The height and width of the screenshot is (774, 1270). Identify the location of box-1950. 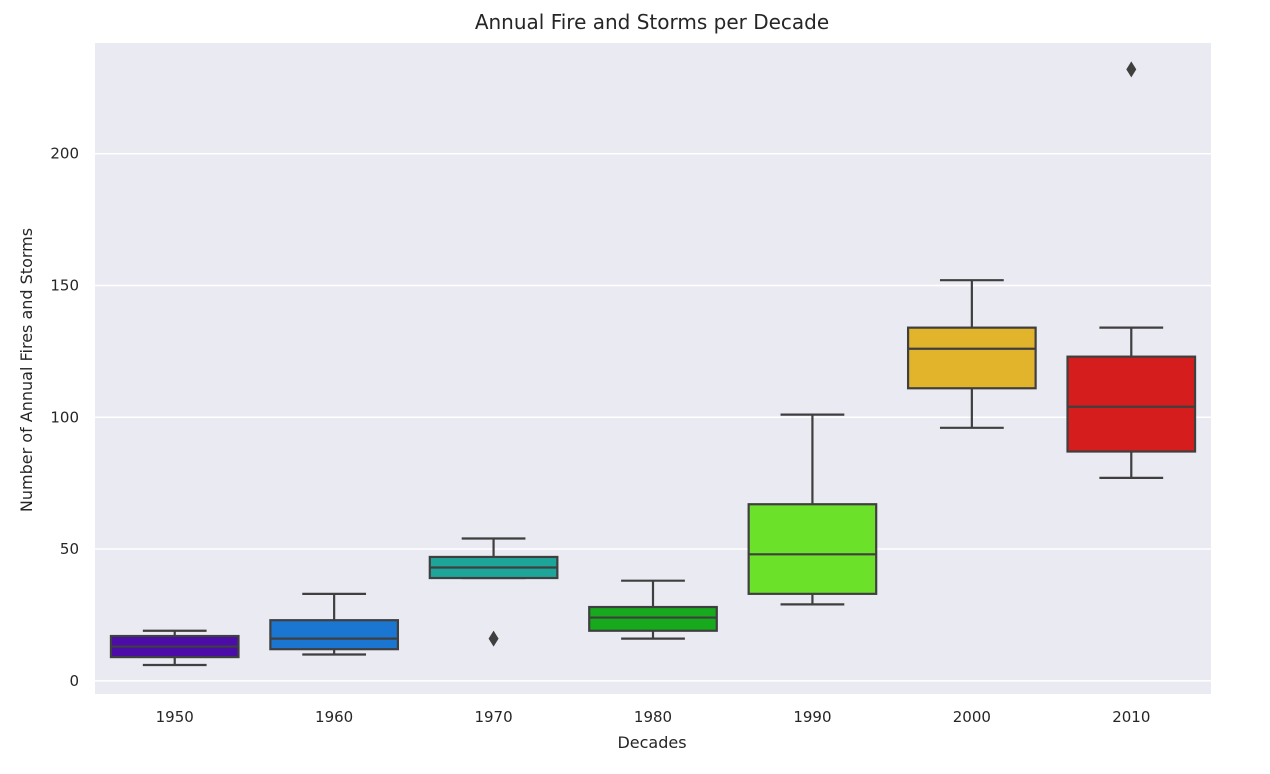
(174, 648).